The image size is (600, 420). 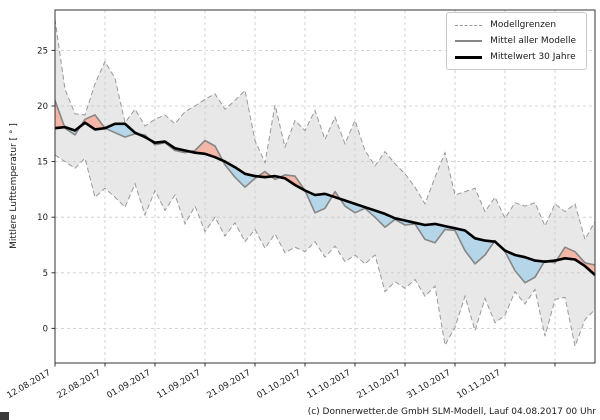 I want to click on svg-text: 10, so click(x=42, y=218).